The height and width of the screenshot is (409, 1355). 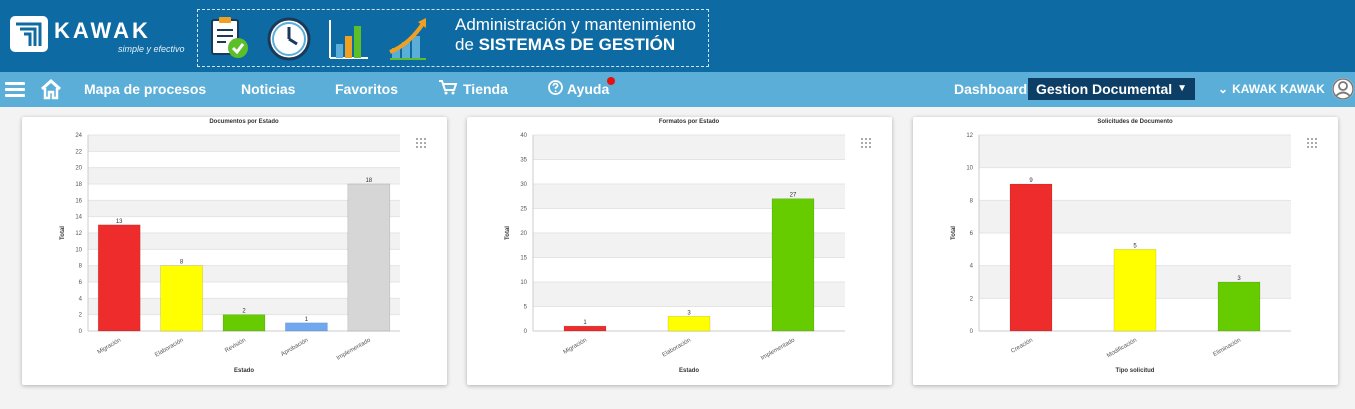 What do you see at coordinates (294, 348) in the screenshot?
I see `x-tick-label: Aprobación` at bounding box center [294, 348].